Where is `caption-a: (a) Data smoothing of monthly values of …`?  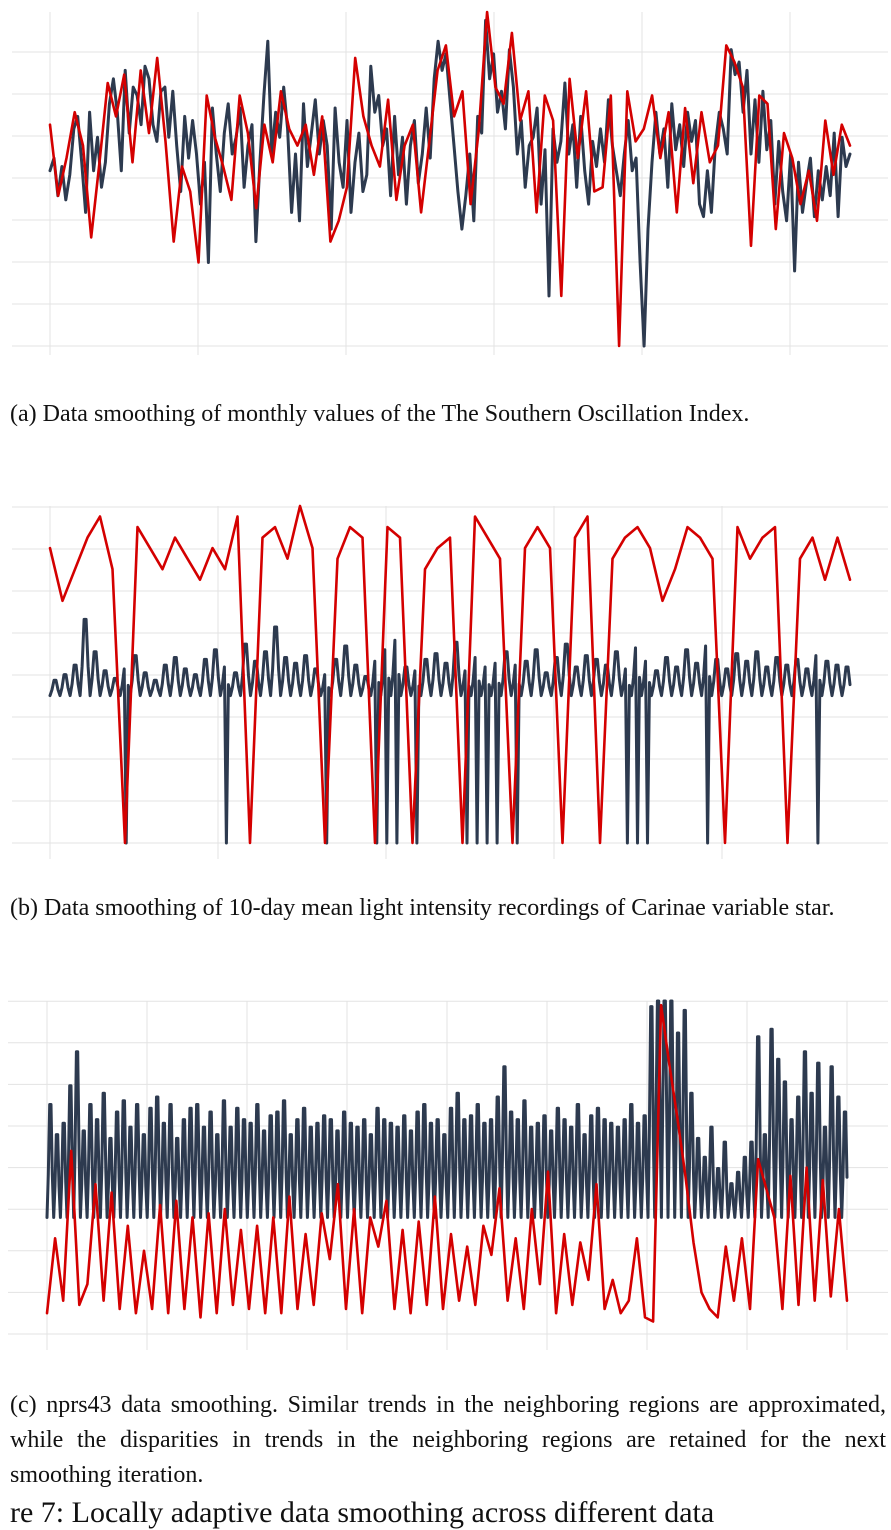
caption-a: (a) Data smoothing of monthly values of … is located at coordinates (380, 414).